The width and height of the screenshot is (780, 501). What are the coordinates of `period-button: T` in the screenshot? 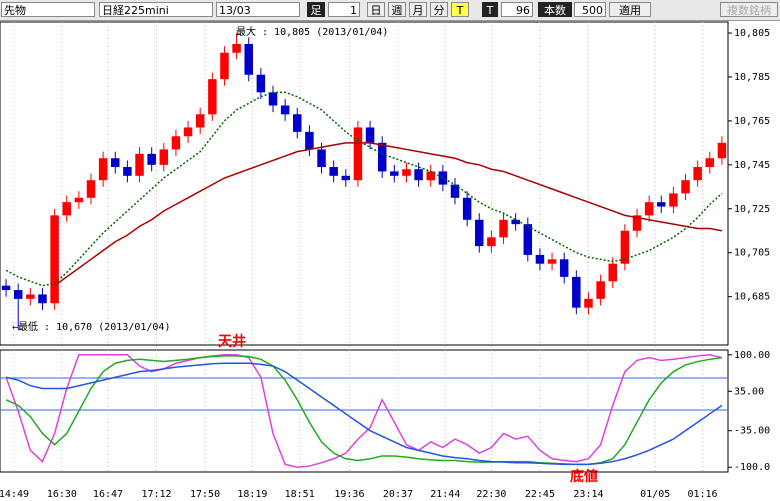 It's located at (460, 9).